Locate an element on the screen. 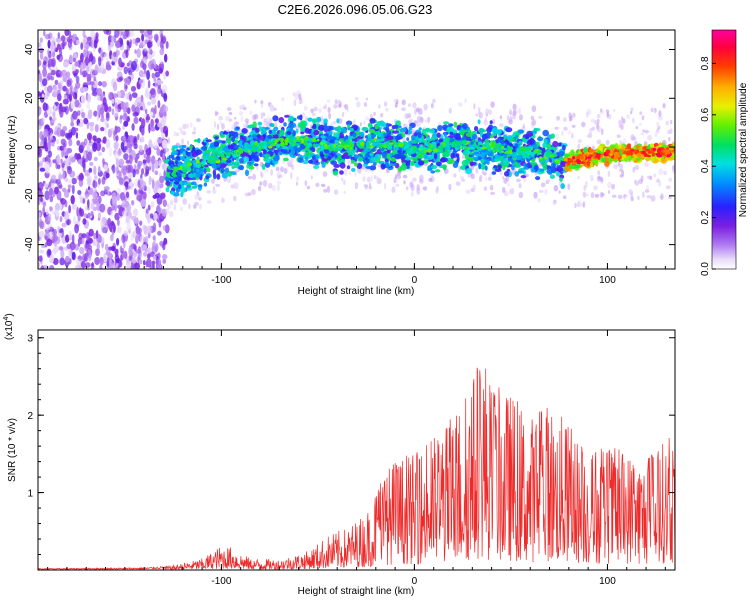  heatmap-cell-1900 is located at coordinates (411, 120).